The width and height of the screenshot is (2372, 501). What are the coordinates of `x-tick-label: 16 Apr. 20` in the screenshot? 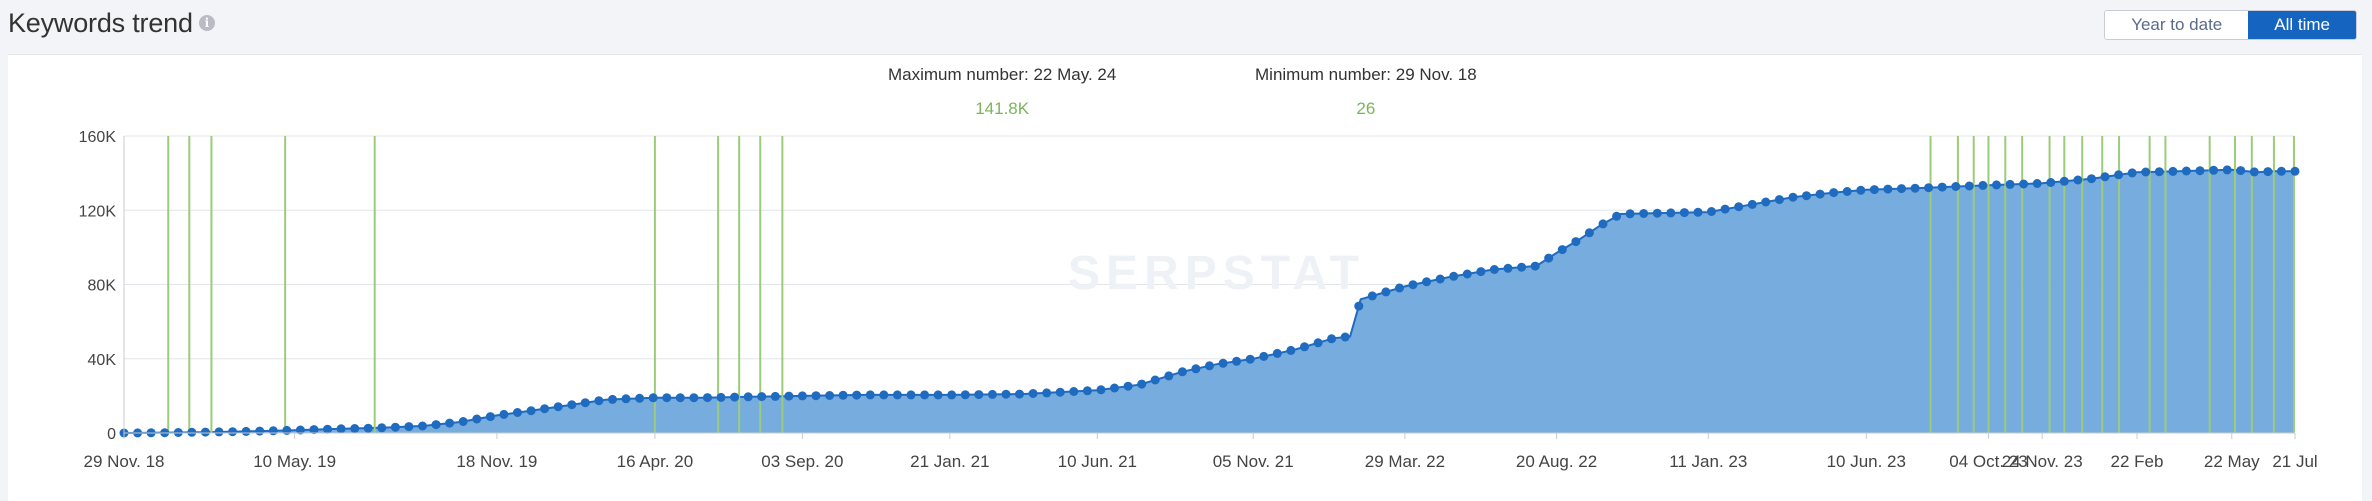 It's located at (655, 461).